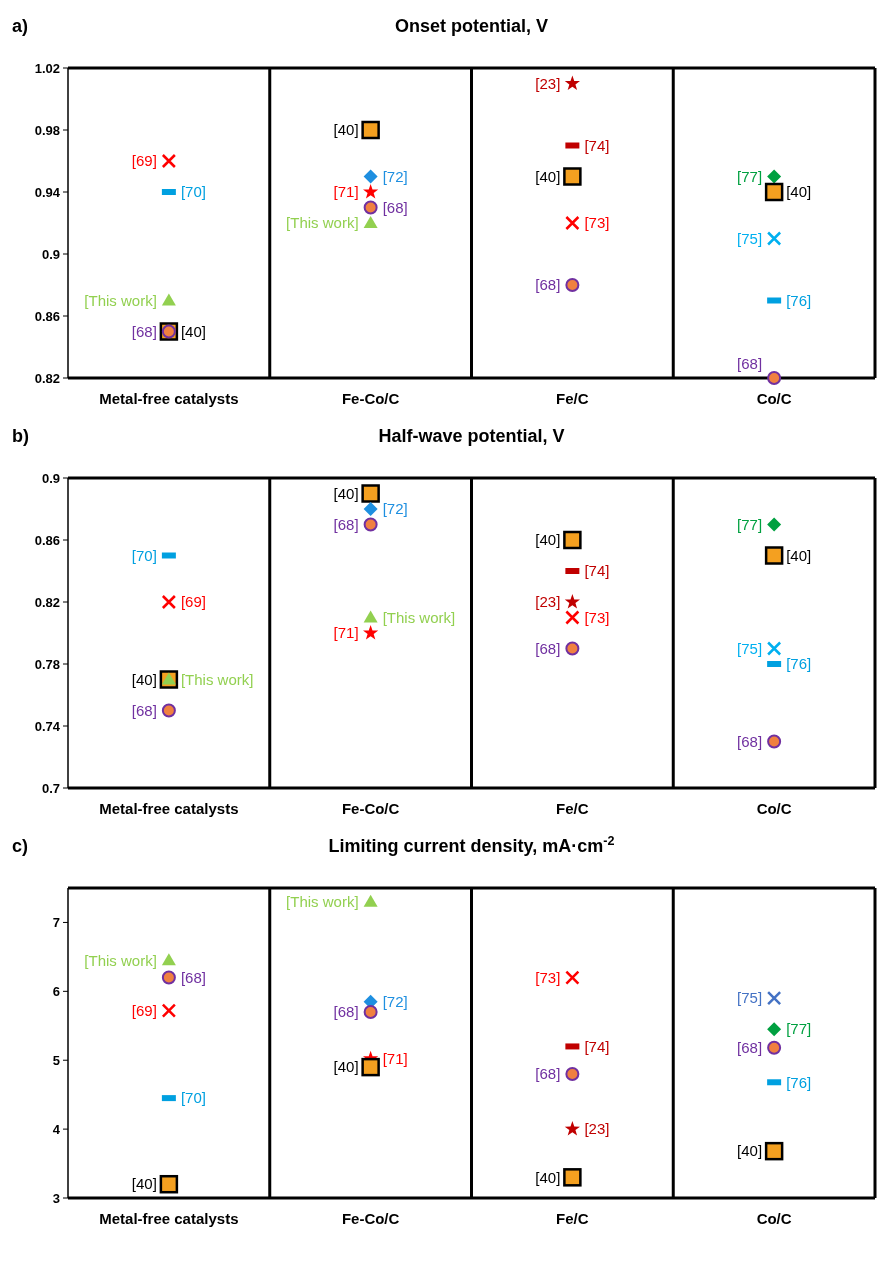  Describe the element at coordinates (47, 726) in the screenshot. I see `y-tick-label: 0.74` at that location.